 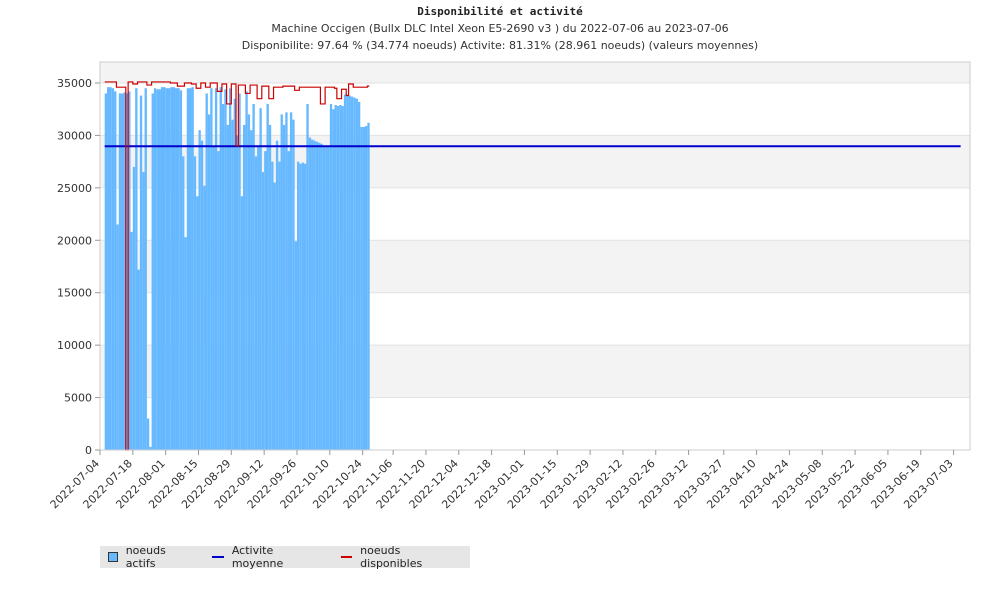 What do you see at coordinates (74, 345) in the screenshot?
I see `y-tick-label: 10000` at bounding box center [74, 345].